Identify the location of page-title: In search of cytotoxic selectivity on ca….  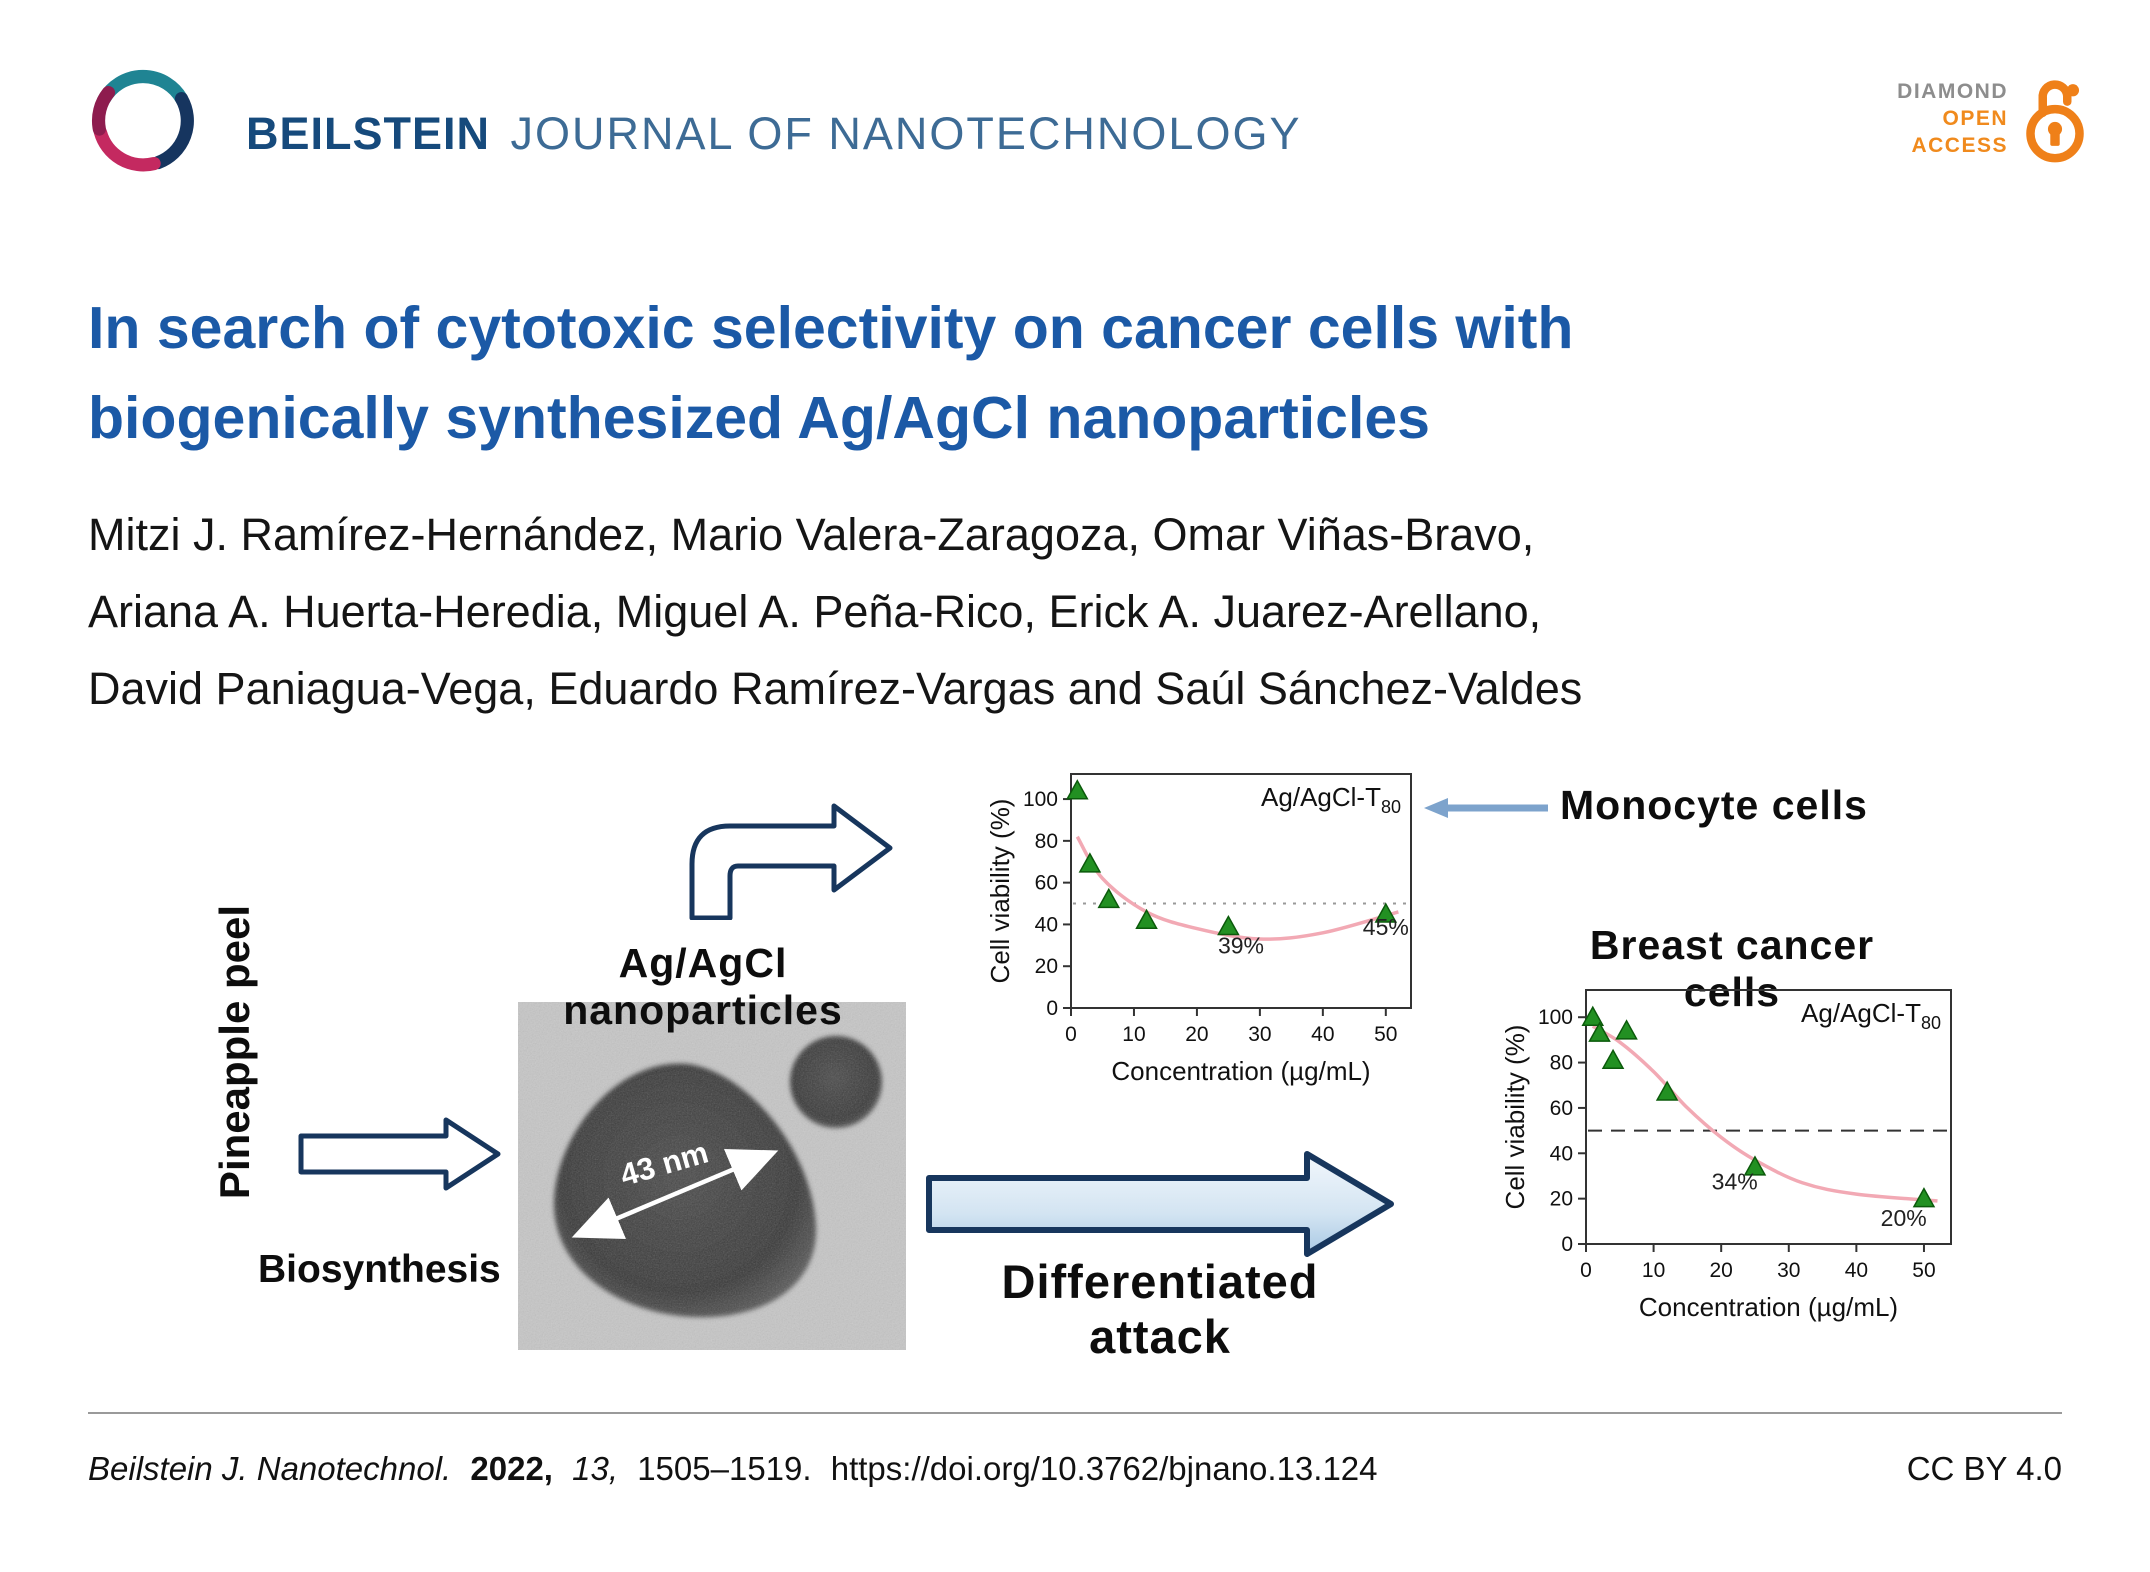
(830, 373).